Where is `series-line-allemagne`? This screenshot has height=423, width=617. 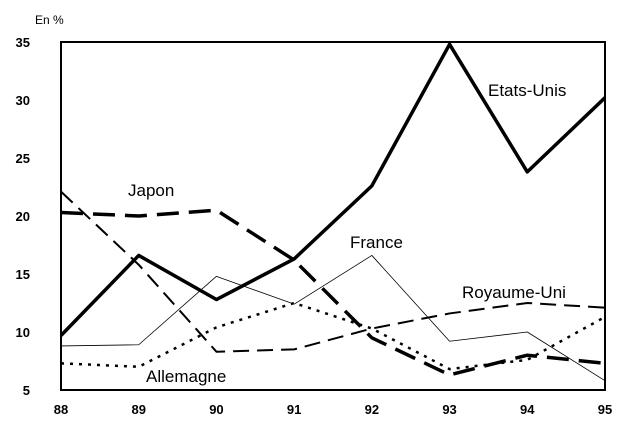
series-line-allemagne is located at coordinates (333, 336).